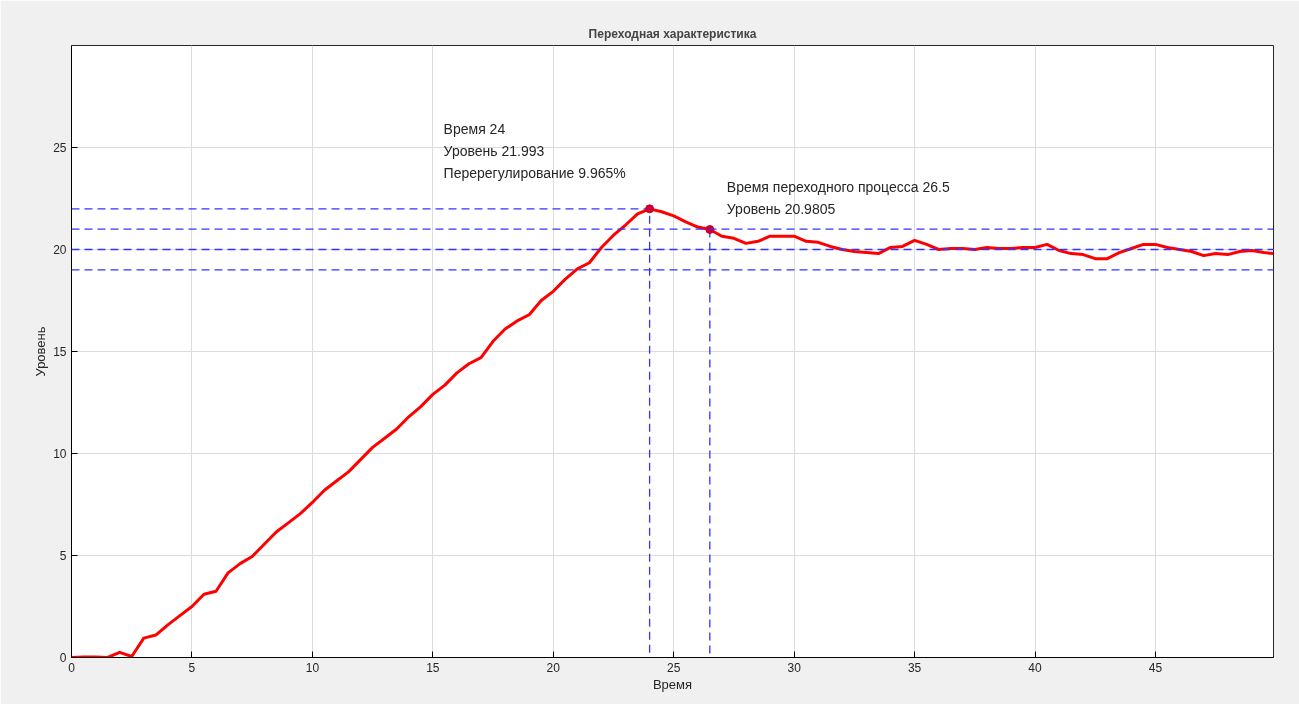 The image size is (1299, 704). What do you see at coordinates (794, 667) in the screenshot?
I see `x-tick-label: 30` at bounding box center [794, 667].